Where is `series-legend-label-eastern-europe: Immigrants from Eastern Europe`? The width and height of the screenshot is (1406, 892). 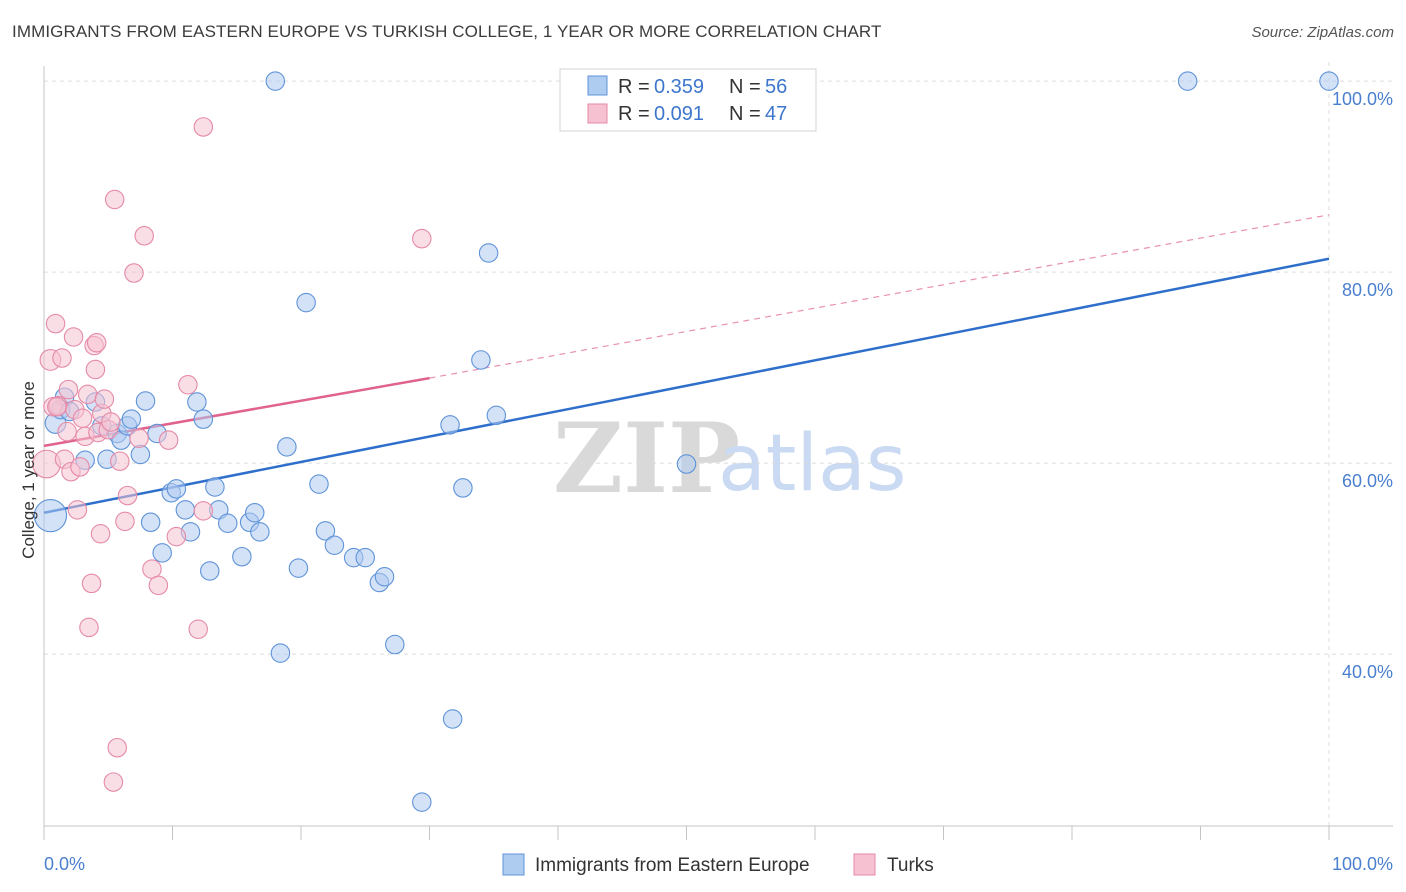
series-legend-label-eastern-europe: Immigrants from Eastern Europe is located at coordinates (672, 865).